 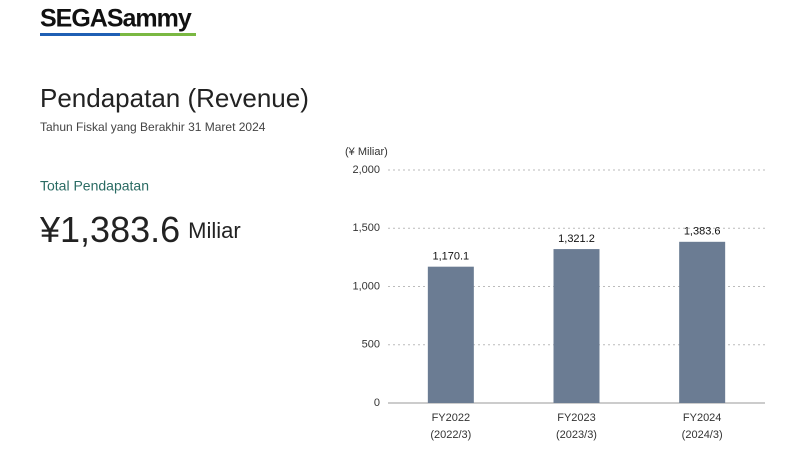 What do you see at coordinates (377, 403) in the screenshot?
I see `y-tick-label: 0` at bounding box center [377, 403].